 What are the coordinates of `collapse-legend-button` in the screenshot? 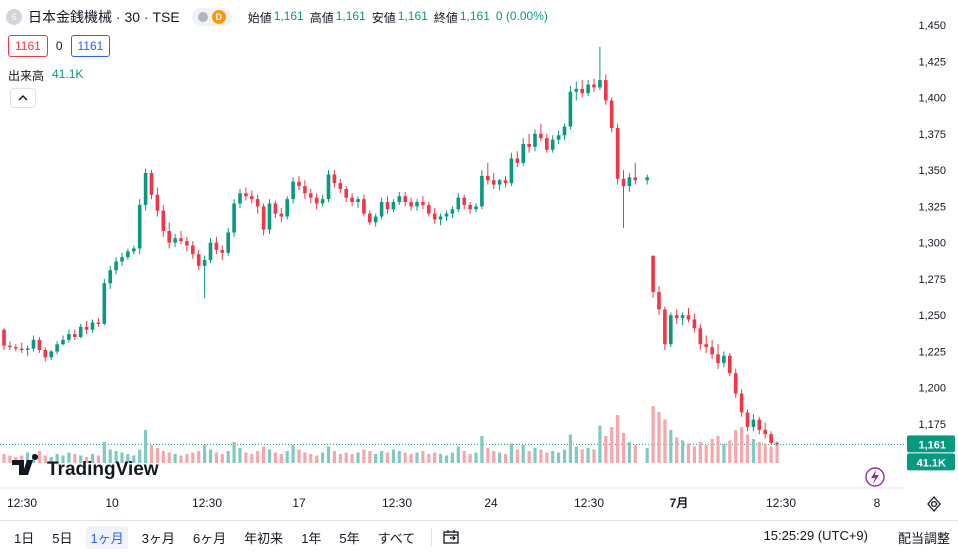 It's located at (23, 98).